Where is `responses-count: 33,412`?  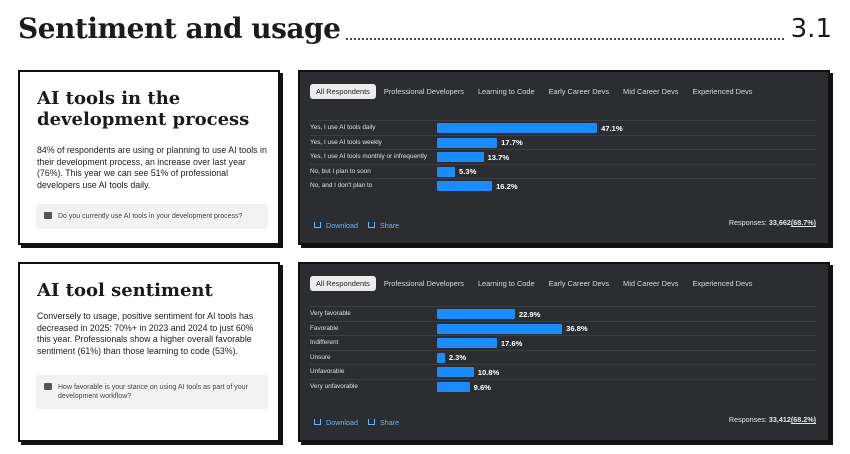
responses-count: 33,412 is located at coordinates (779, 419).